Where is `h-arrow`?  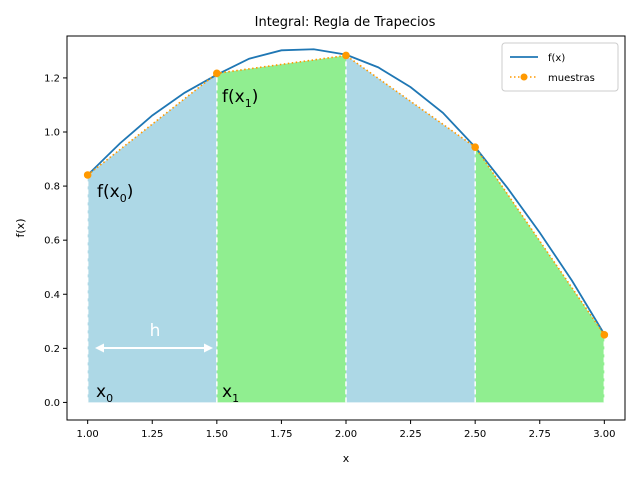 h-arrow is located at coordinates (154, 348).